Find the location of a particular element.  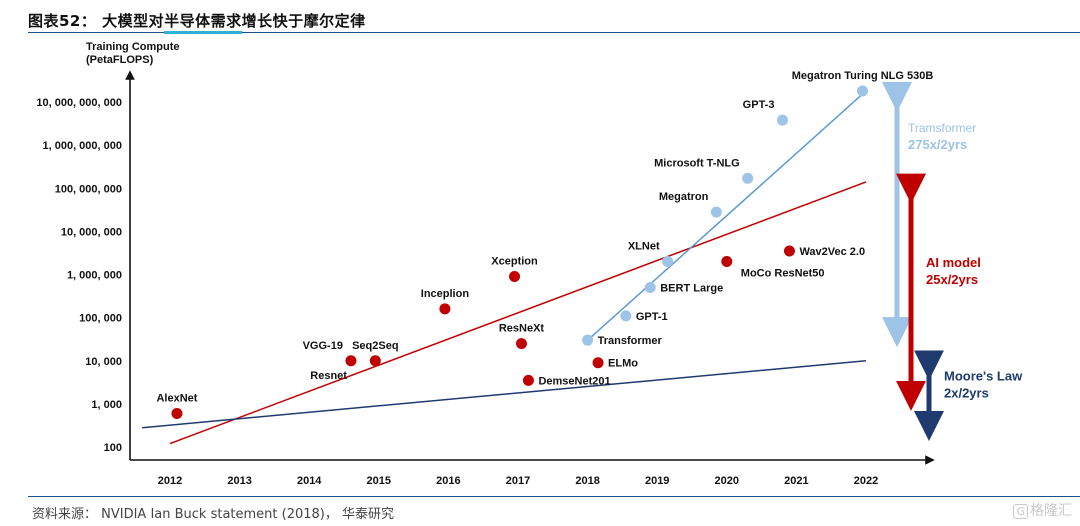

x-tick-label: 2019 is located at coordinates (657, 481).